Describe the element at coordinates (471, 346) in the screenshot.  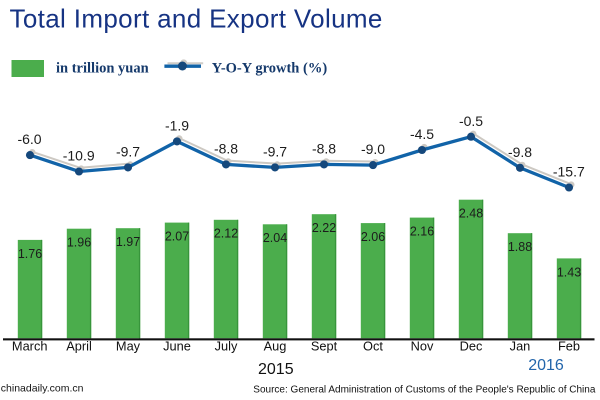
I see `svg-text: Dec` at that location.